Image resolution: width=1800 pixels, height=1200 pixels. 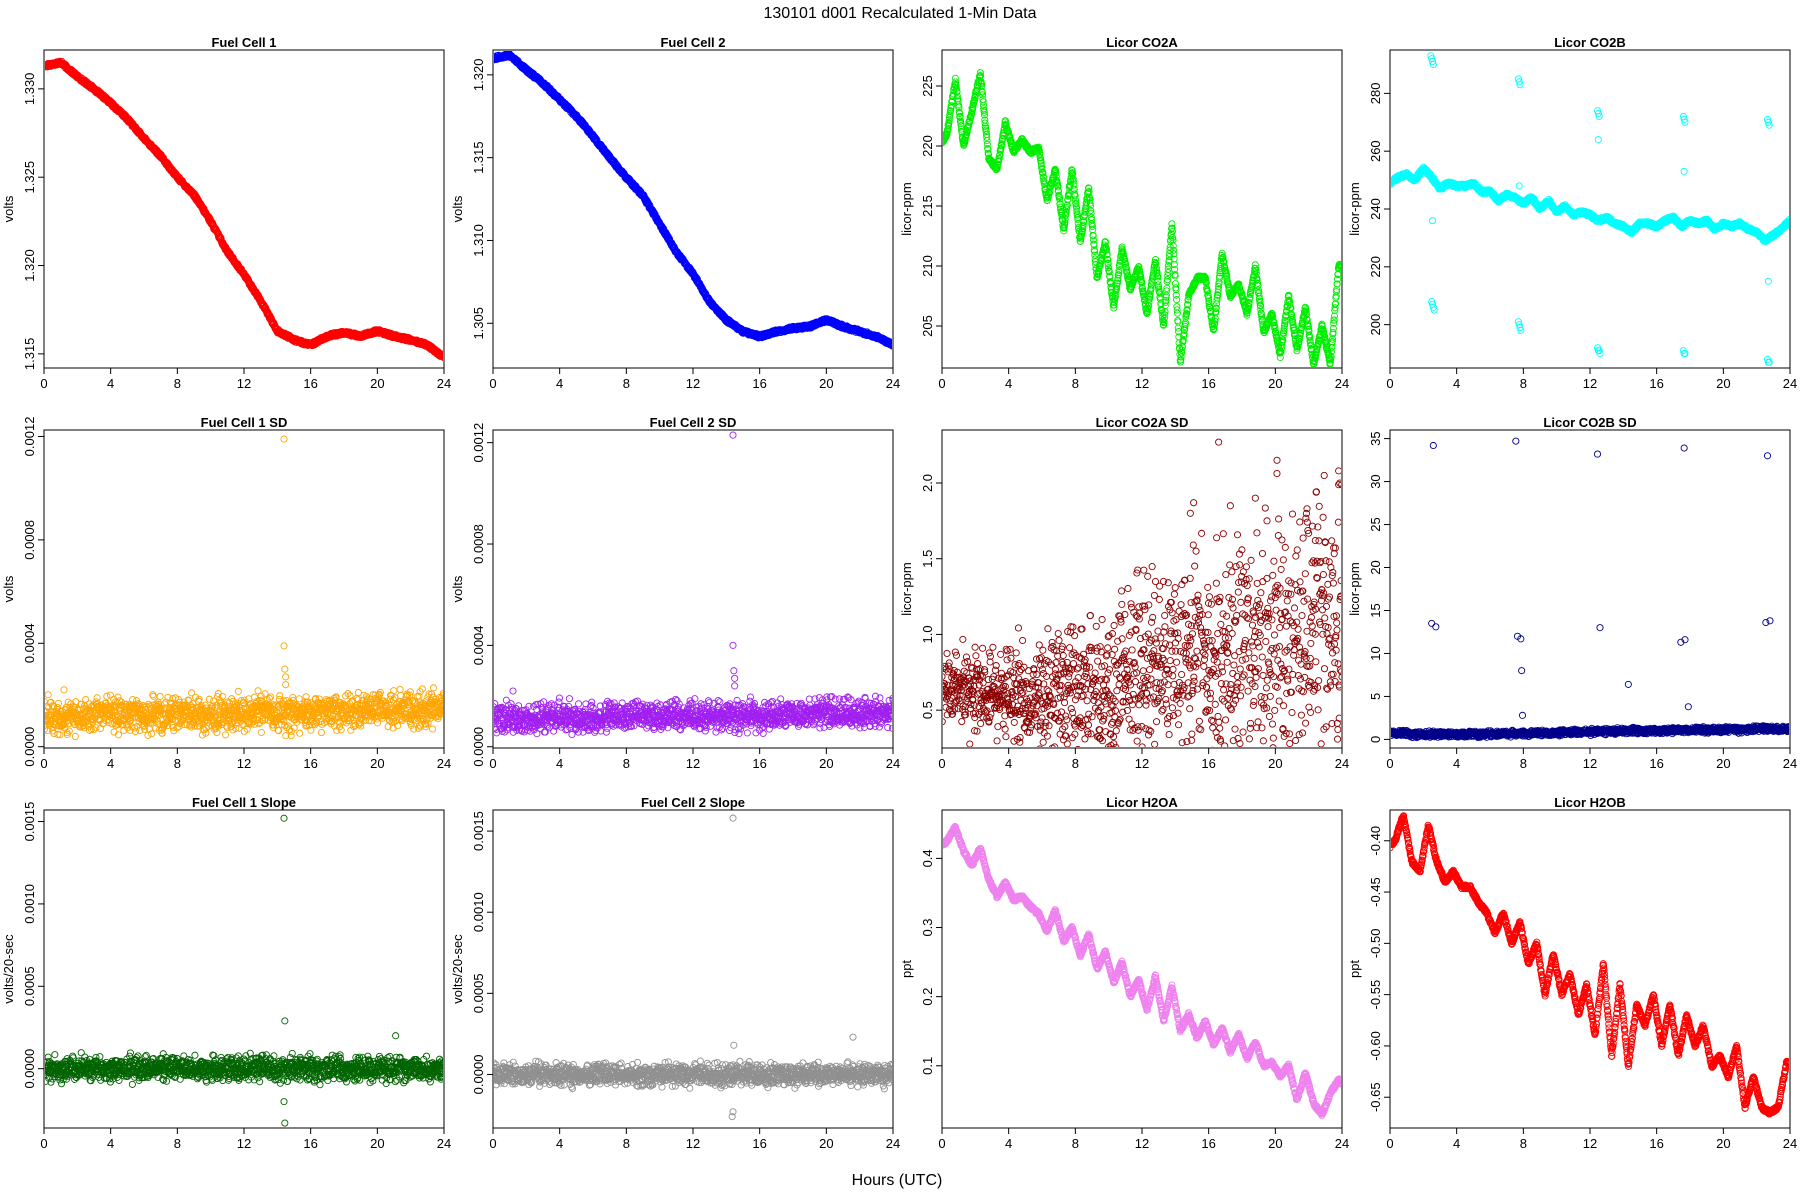 What do you see at coordinates (1375, 151) in the screenshot?
I see `y-tick-label: 260` at bounding box center [1375, 151].